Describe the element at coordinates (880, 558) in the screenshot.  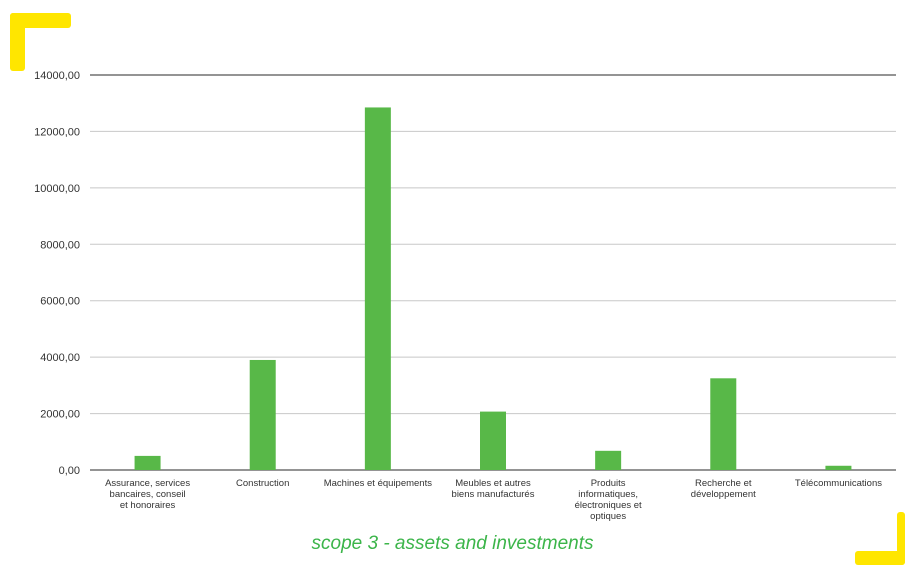
I see `corner-accent-bottom-right-horizontal` at that location.